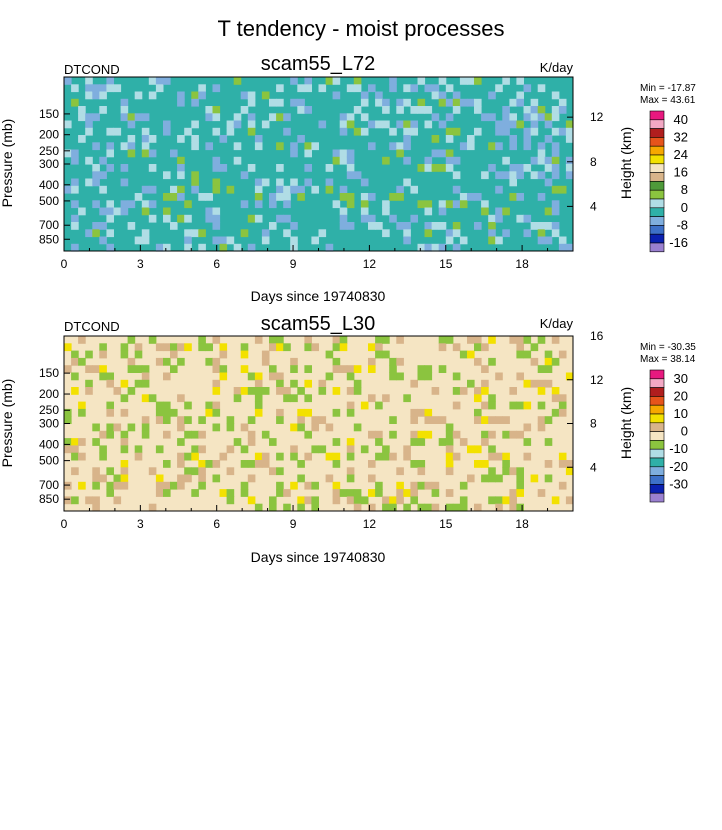 Image resolution: width=722 pixels, height=830 pixels. Describe the element at coordinates (681, 172) in the screenshot. I see `colorbar-label: 16` at that location.